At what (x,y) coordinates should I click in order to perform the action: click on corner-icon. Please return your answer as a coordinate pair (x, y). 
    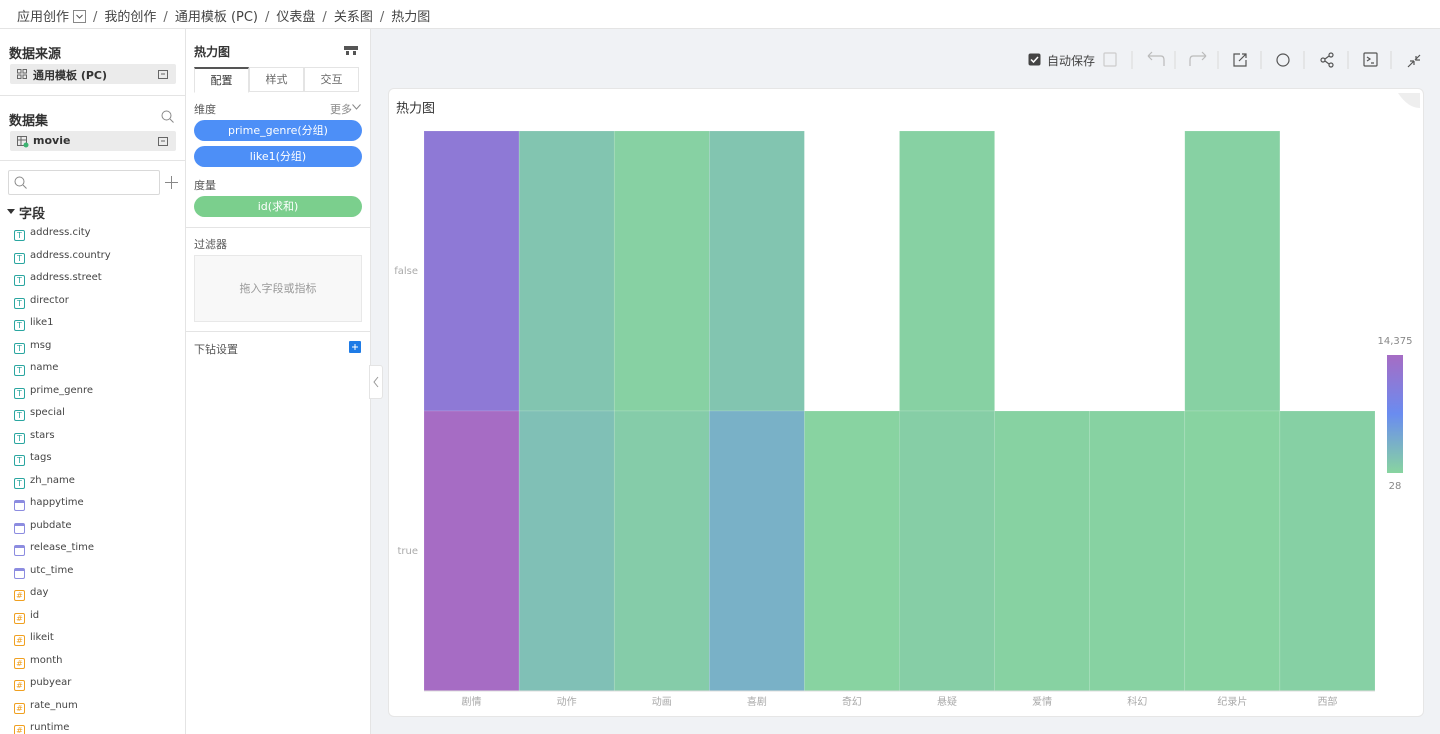
    Looking at the image, I should click on (1409, 100).